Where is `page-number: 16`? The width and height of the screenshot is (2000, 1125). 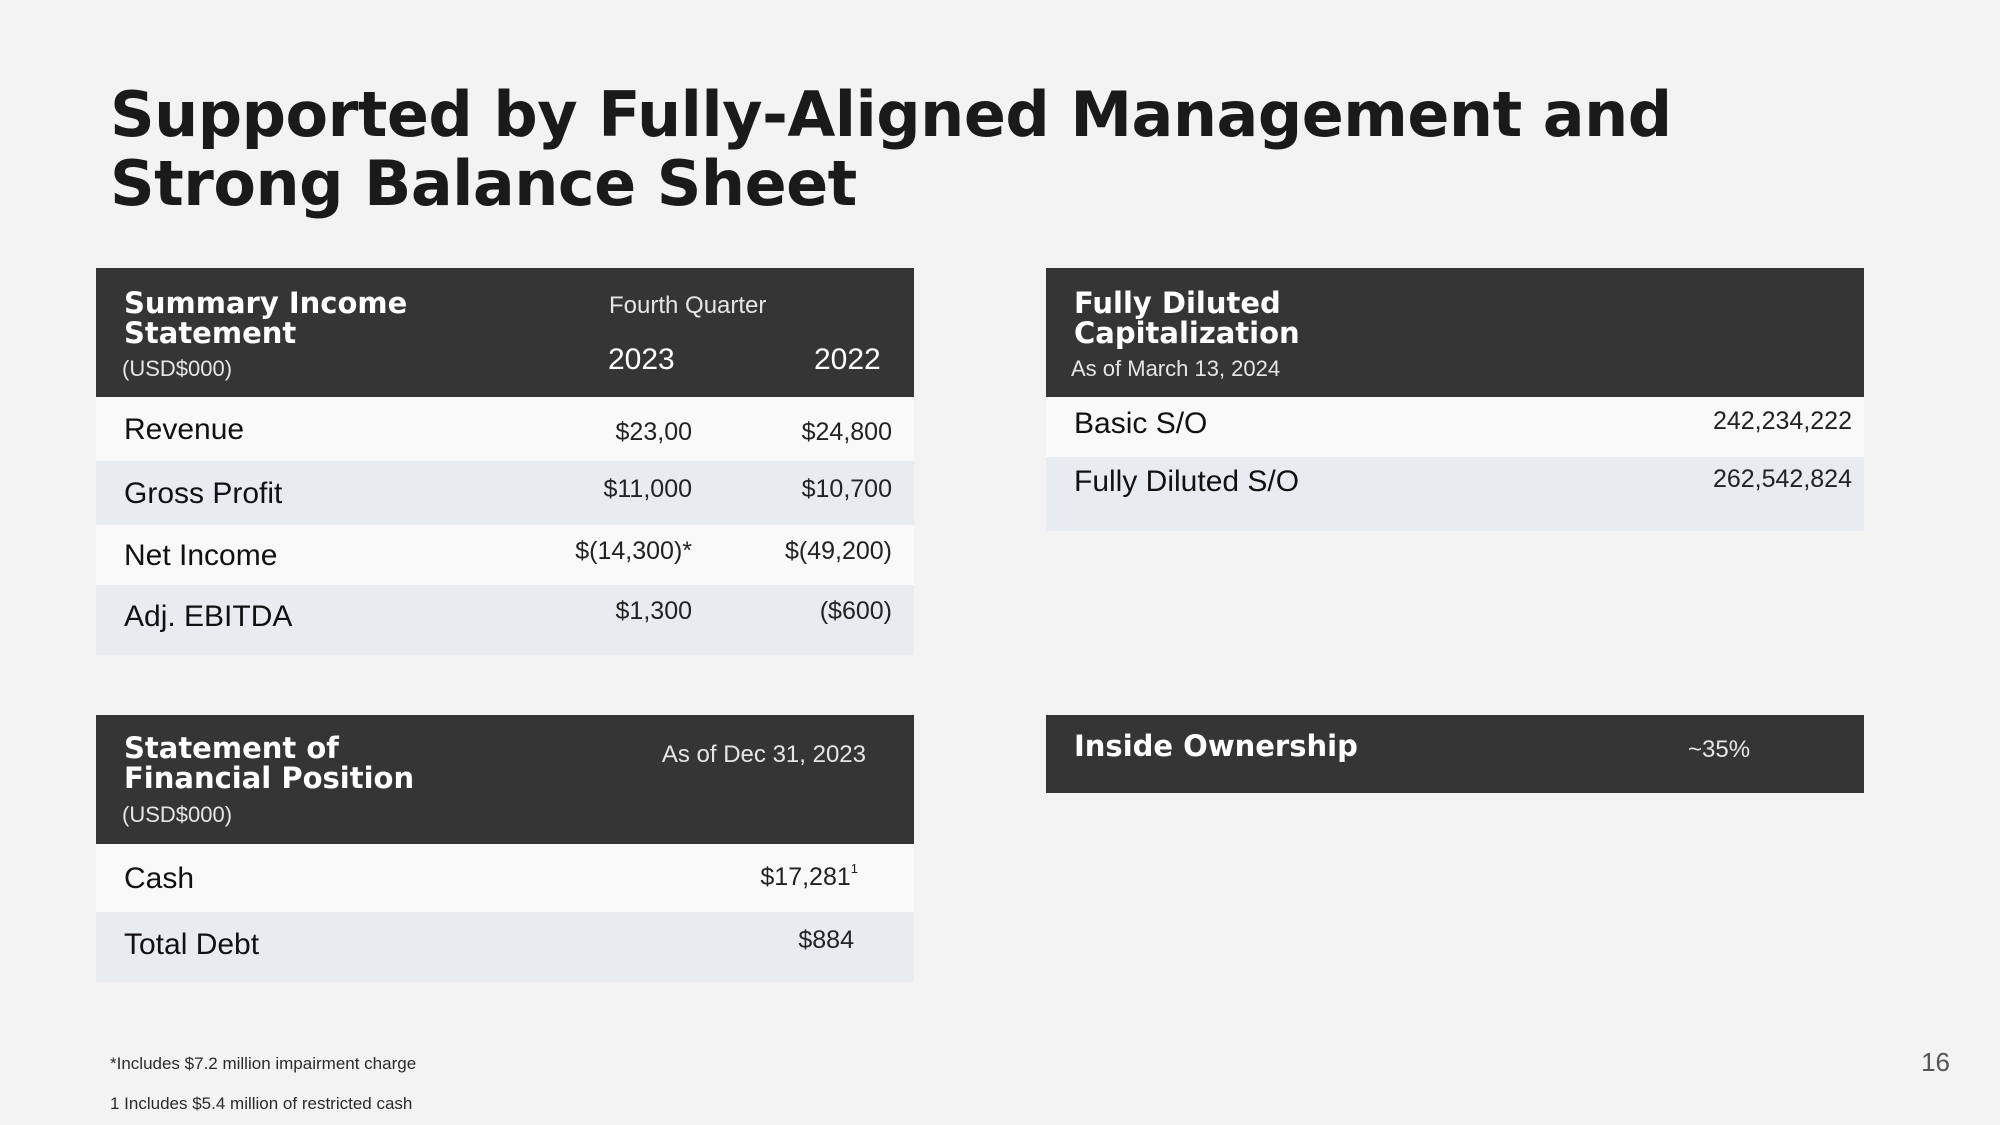
page-number: 16 is located at coordinates (1935, 1062).